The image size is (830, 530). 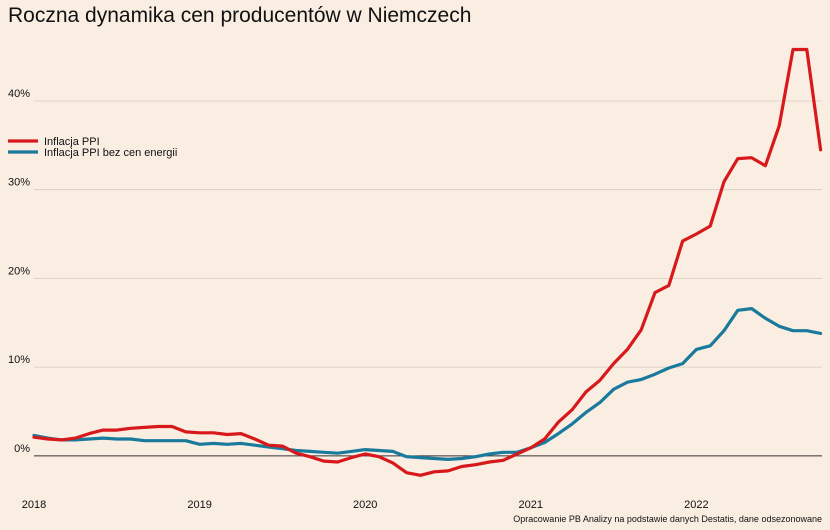 I want to click on y-tick-label: 40%, so click(x=19, y=94).